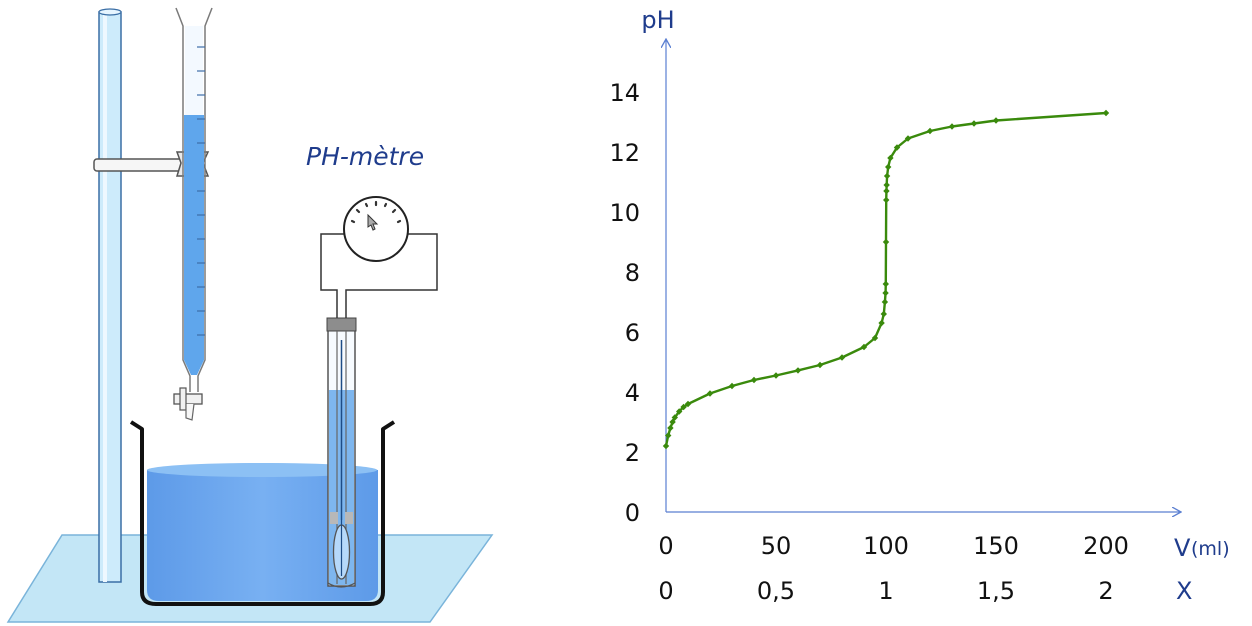 This screenshot has height=626, width=1252. What do you see at coordinates (624, 93) in the screenshot?
I see `y-tick-label: 14` at bounding box center [624, 93].